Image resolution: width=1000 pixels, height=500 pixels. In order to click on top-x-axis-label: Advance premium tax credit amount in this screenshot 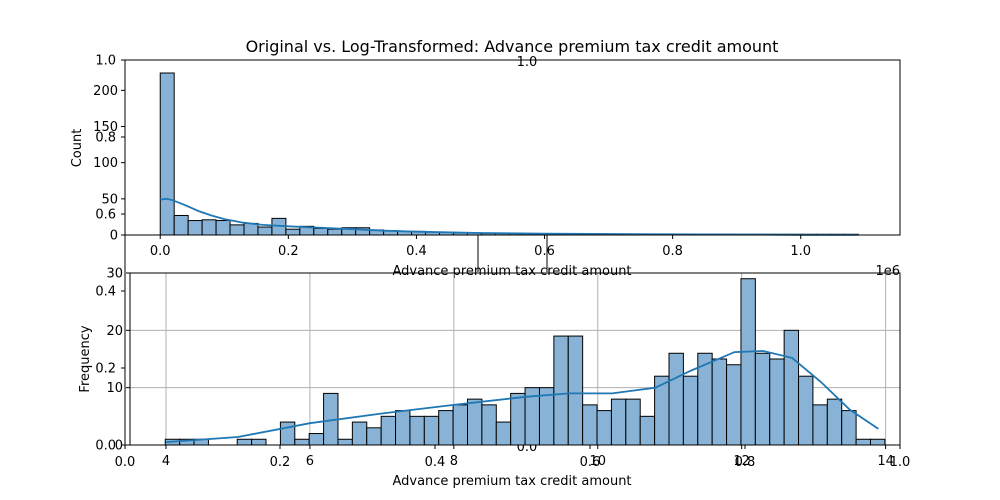, I will do `click(511, 271)`.